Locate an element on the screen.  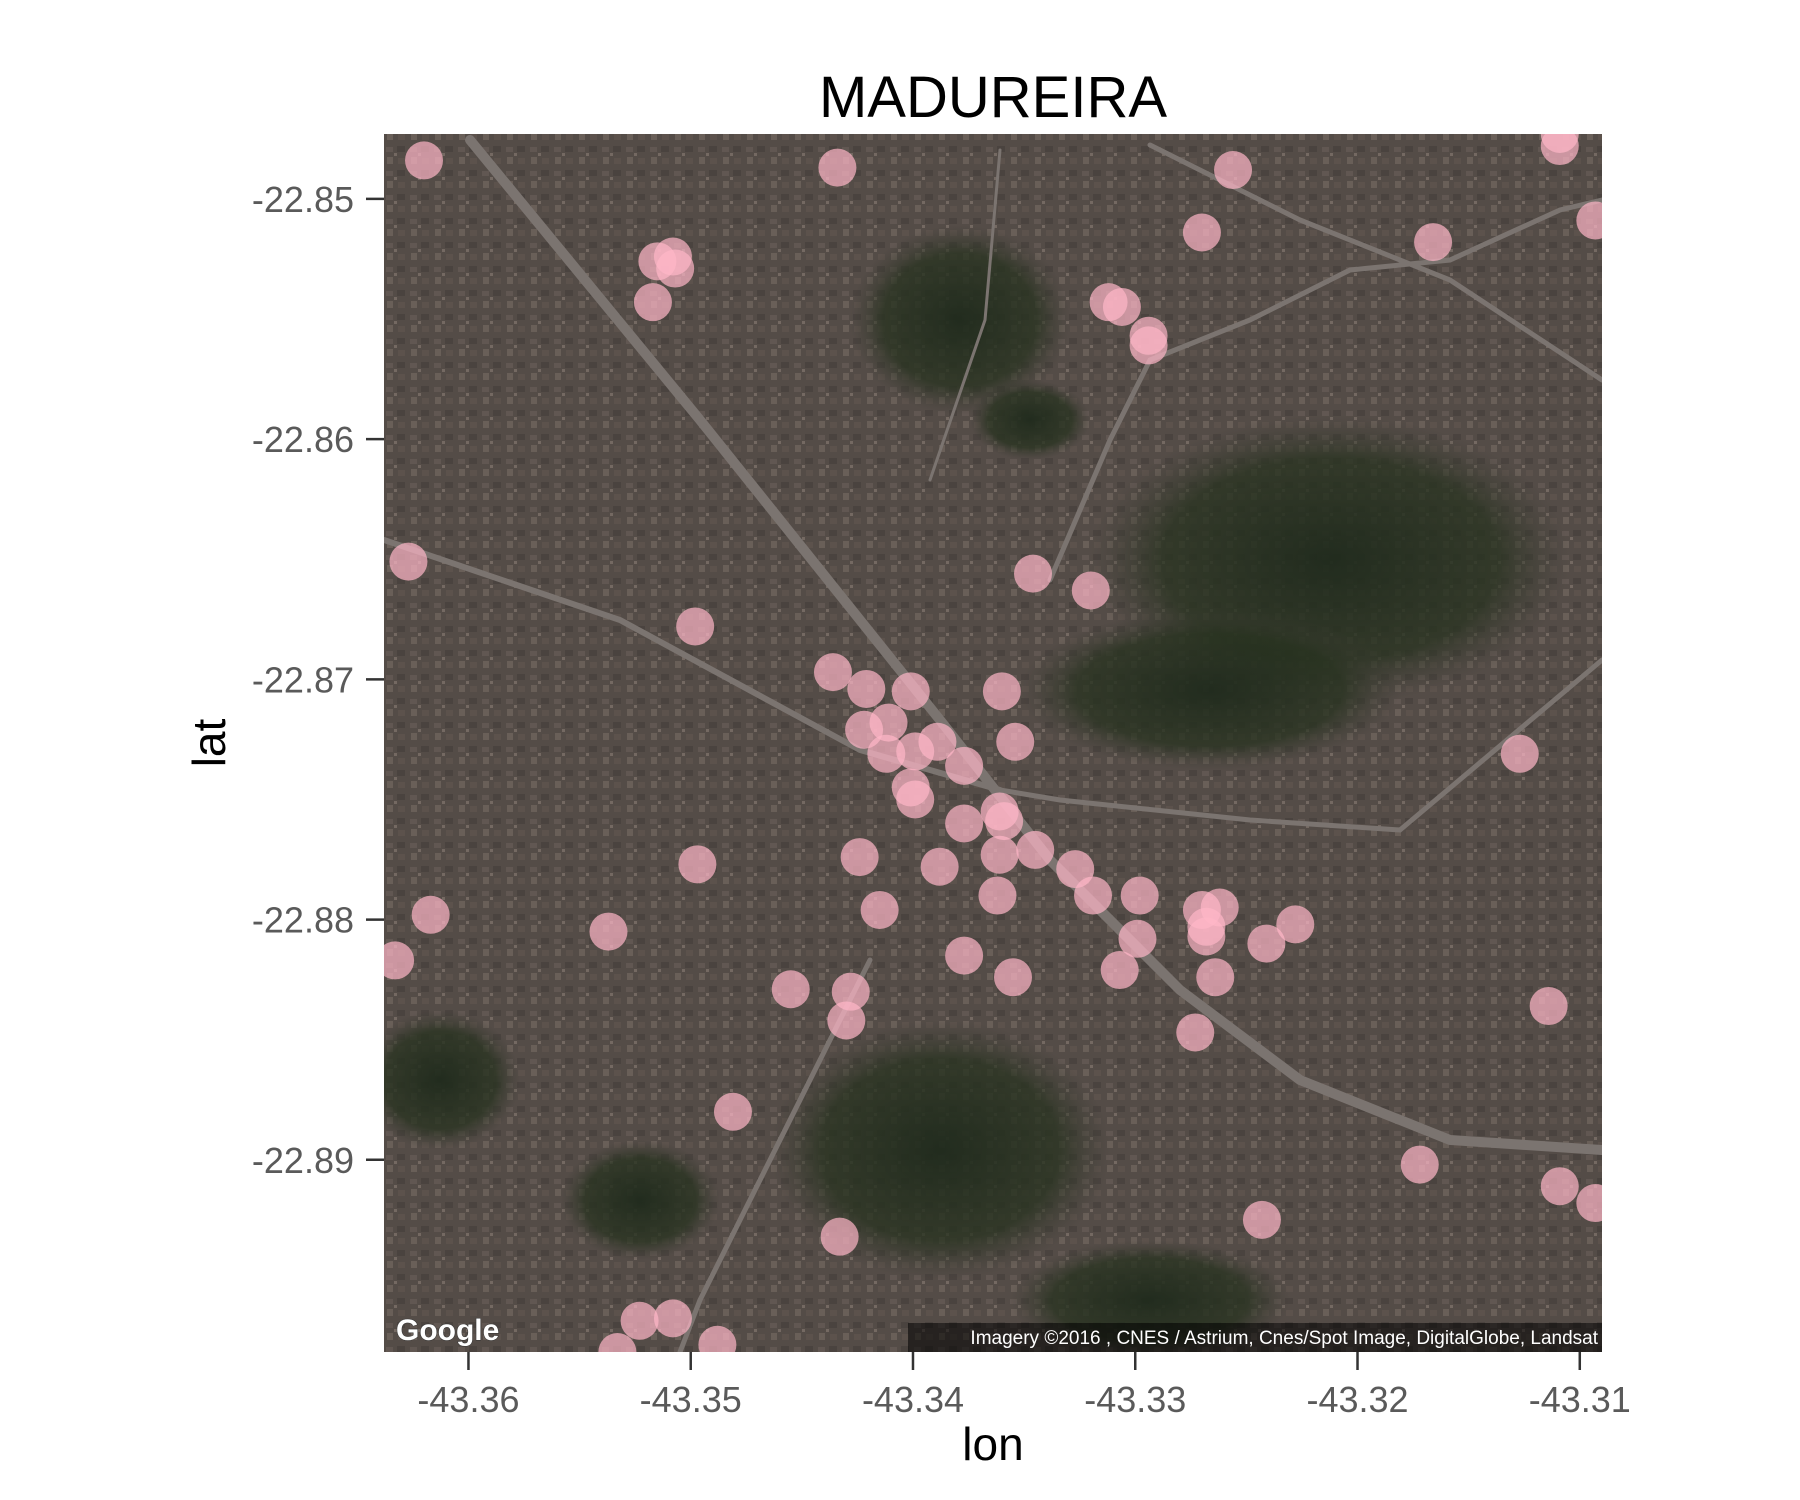
y-tick-label: -22.88 is located at coordinates (303, 920).